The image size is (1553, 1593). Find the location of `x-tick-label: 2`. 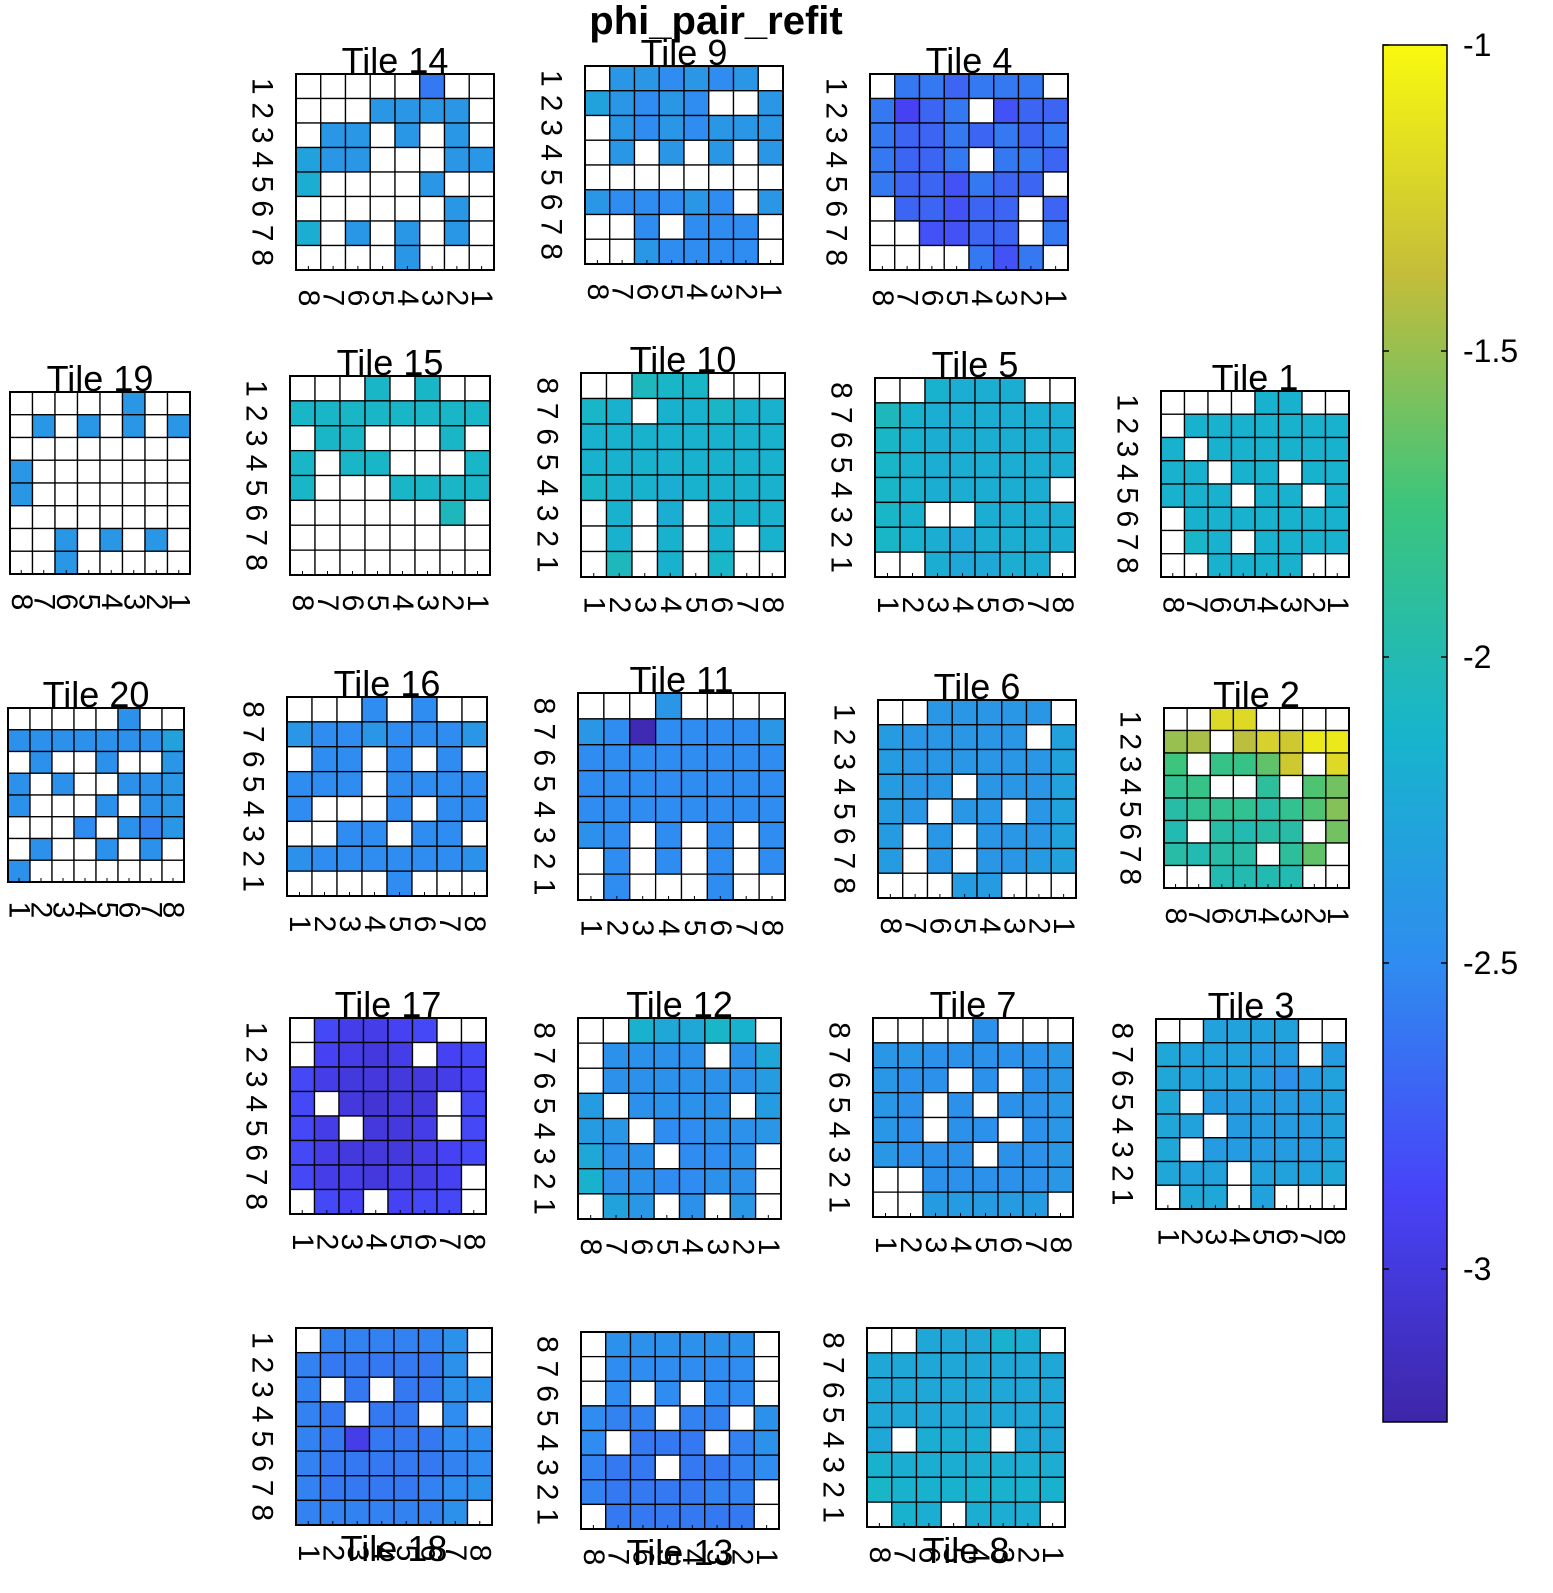

x-tick-label: 2 is located at coordinates (912, 605).